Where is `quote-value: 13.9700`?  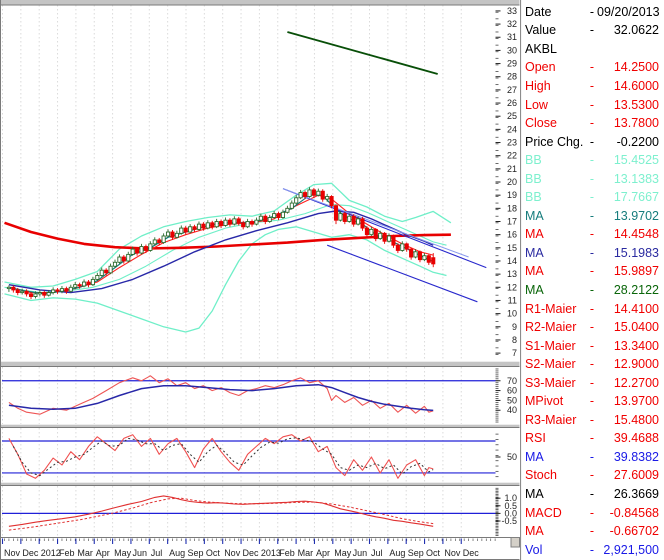 quote-value: 13.9700 is located at coordinates (636, 401).